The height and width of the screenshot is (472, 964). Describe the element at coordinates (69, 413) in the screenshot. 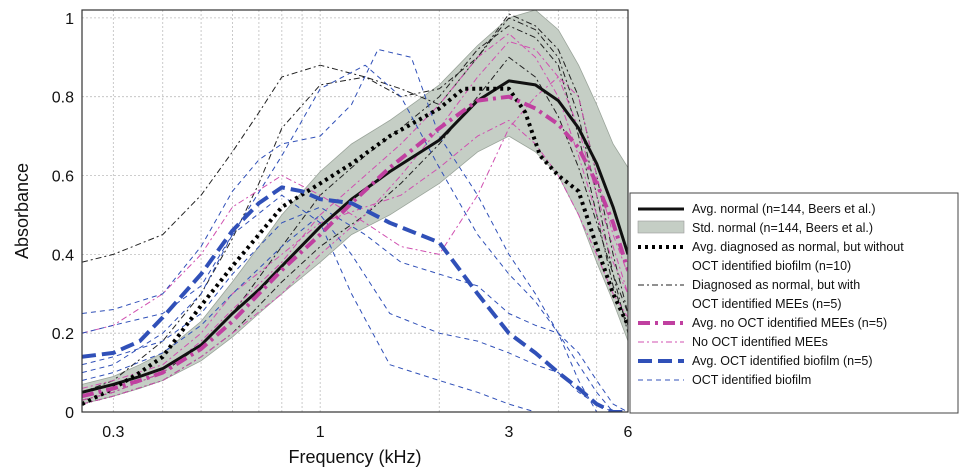

I see `y-tick-label: 0` at that location.